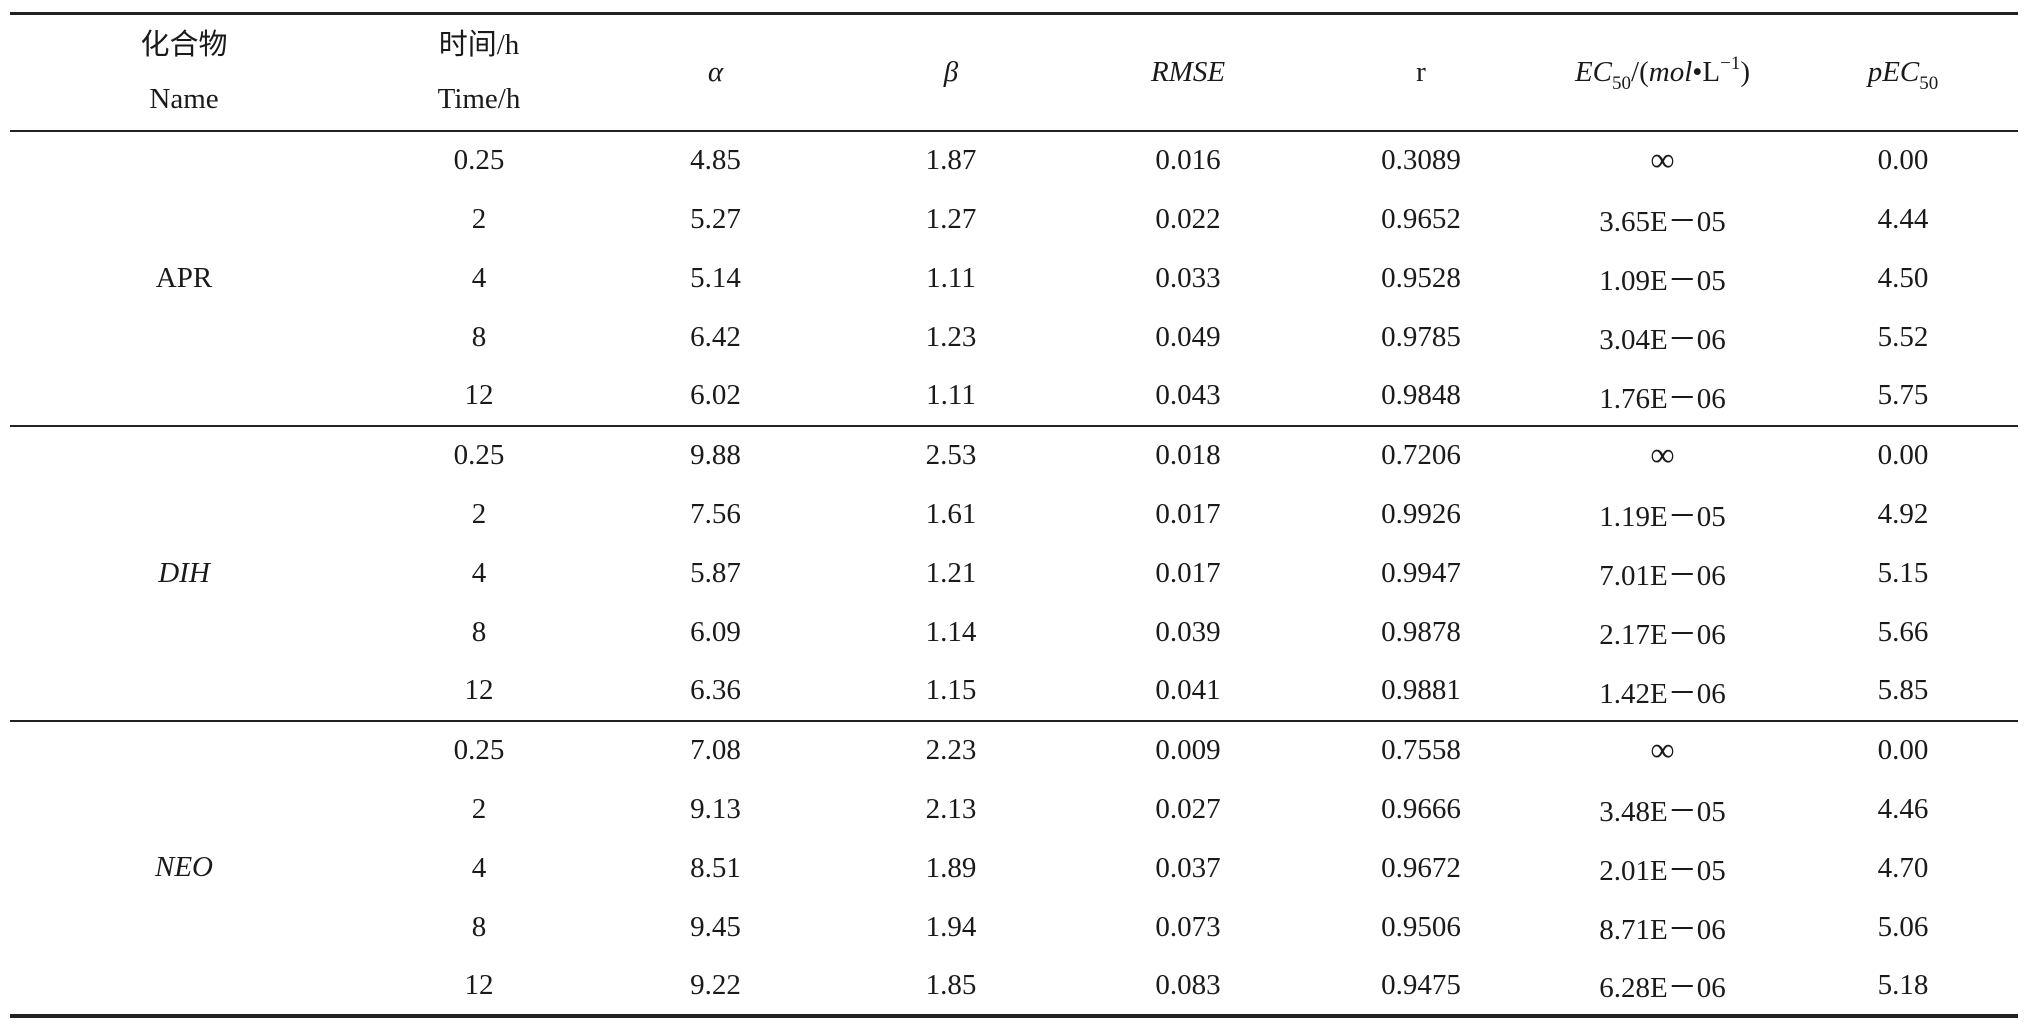 The image size is (2024, 1024). Describe the element at coordinates (715, 808) in the screenshot. I see `cell-alpha: 9.13` at that location.